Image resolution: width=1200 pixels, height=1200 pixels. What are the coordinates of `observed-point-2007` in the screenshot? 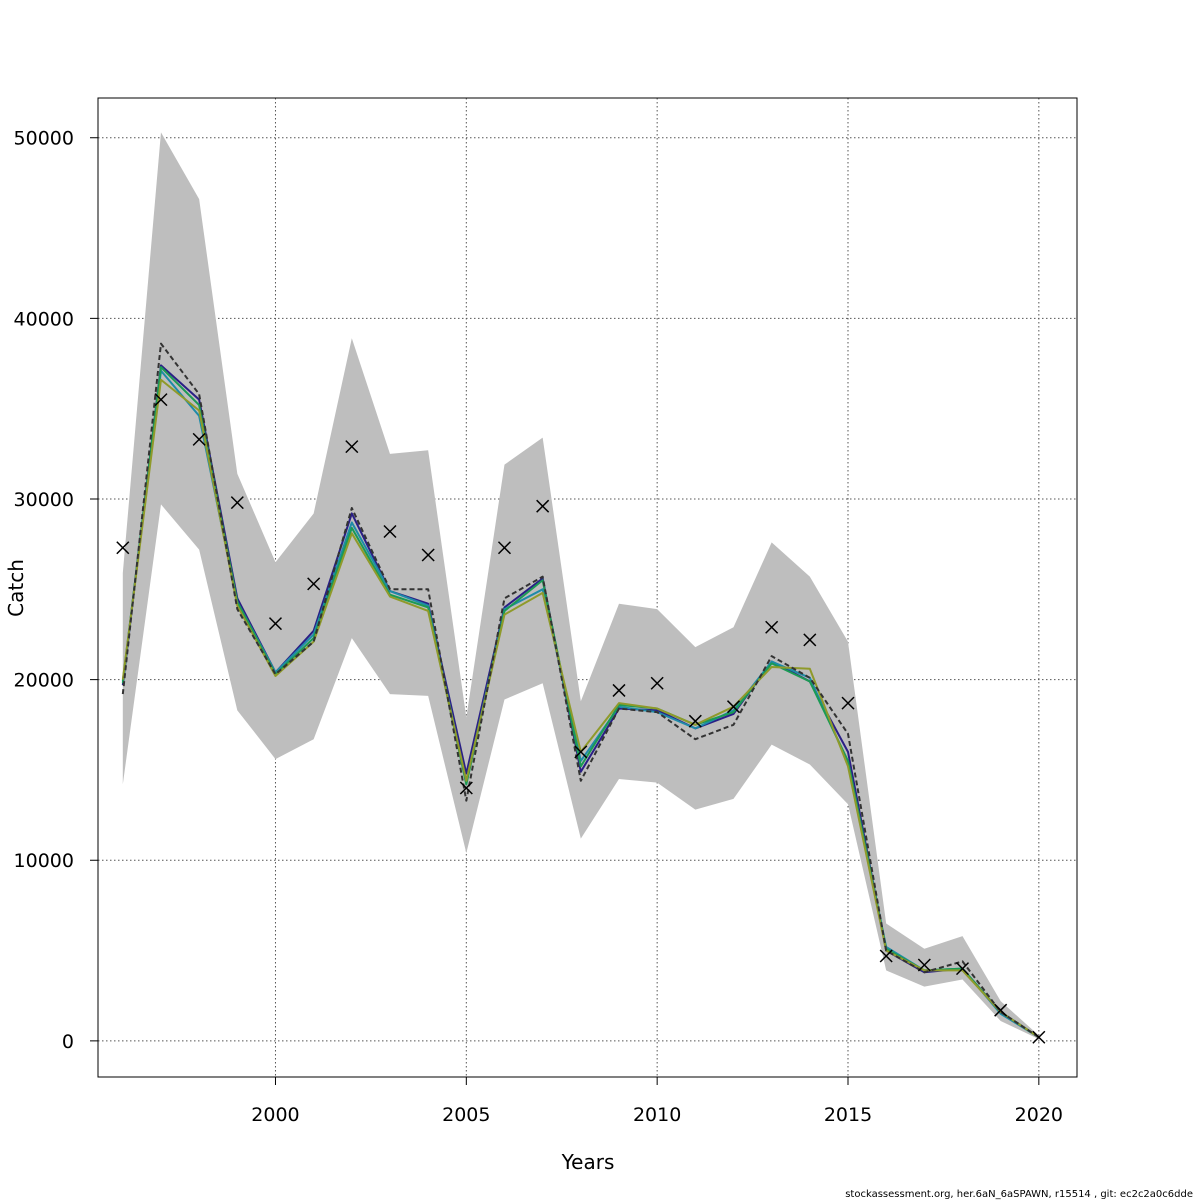 It's located at (543, 506).